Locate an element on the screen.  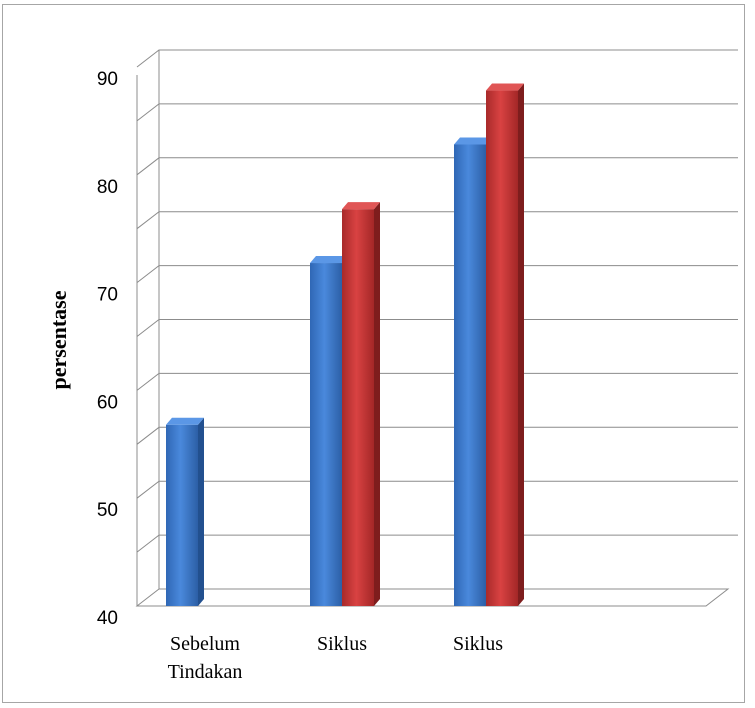
y-tick-label: 80 is located at coordinates (107, 187).